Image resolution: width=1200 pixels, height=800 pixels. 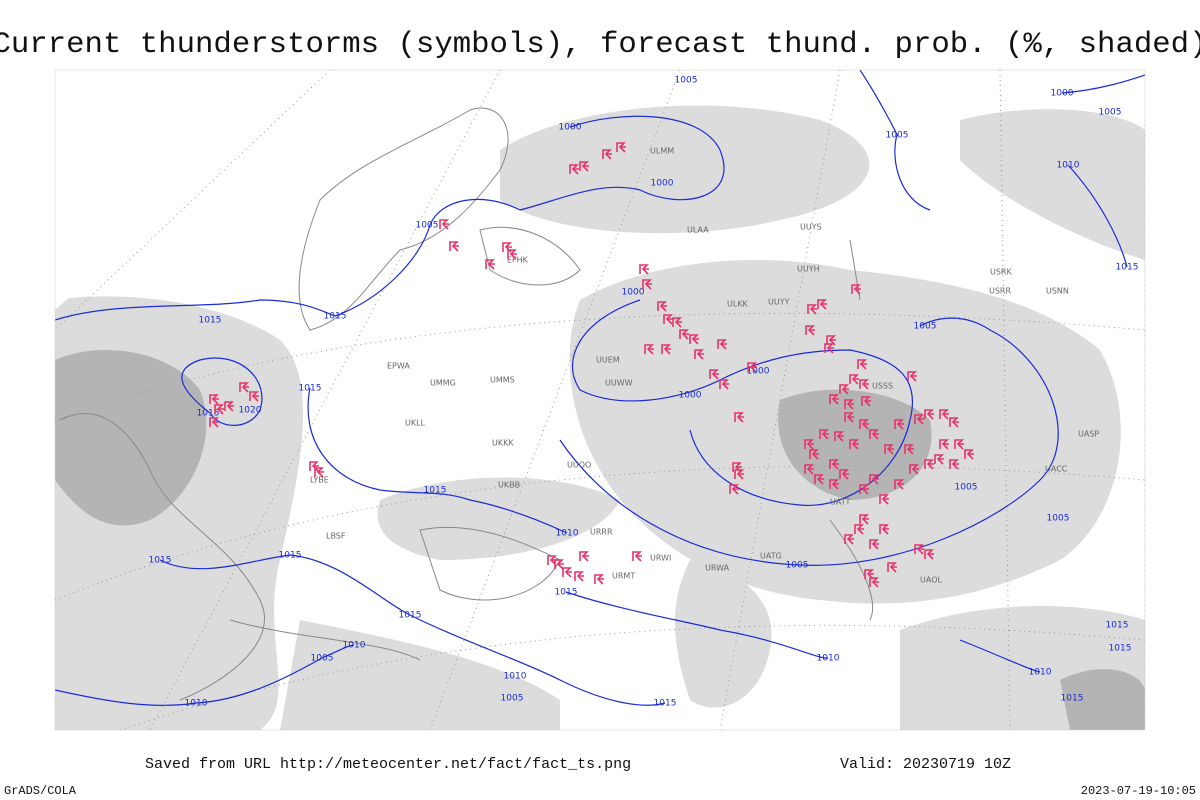 What do you see at coordinates (250, 411) in the screenshot?
I see `isobar-label: 1020` at bounding box center [250, 411].